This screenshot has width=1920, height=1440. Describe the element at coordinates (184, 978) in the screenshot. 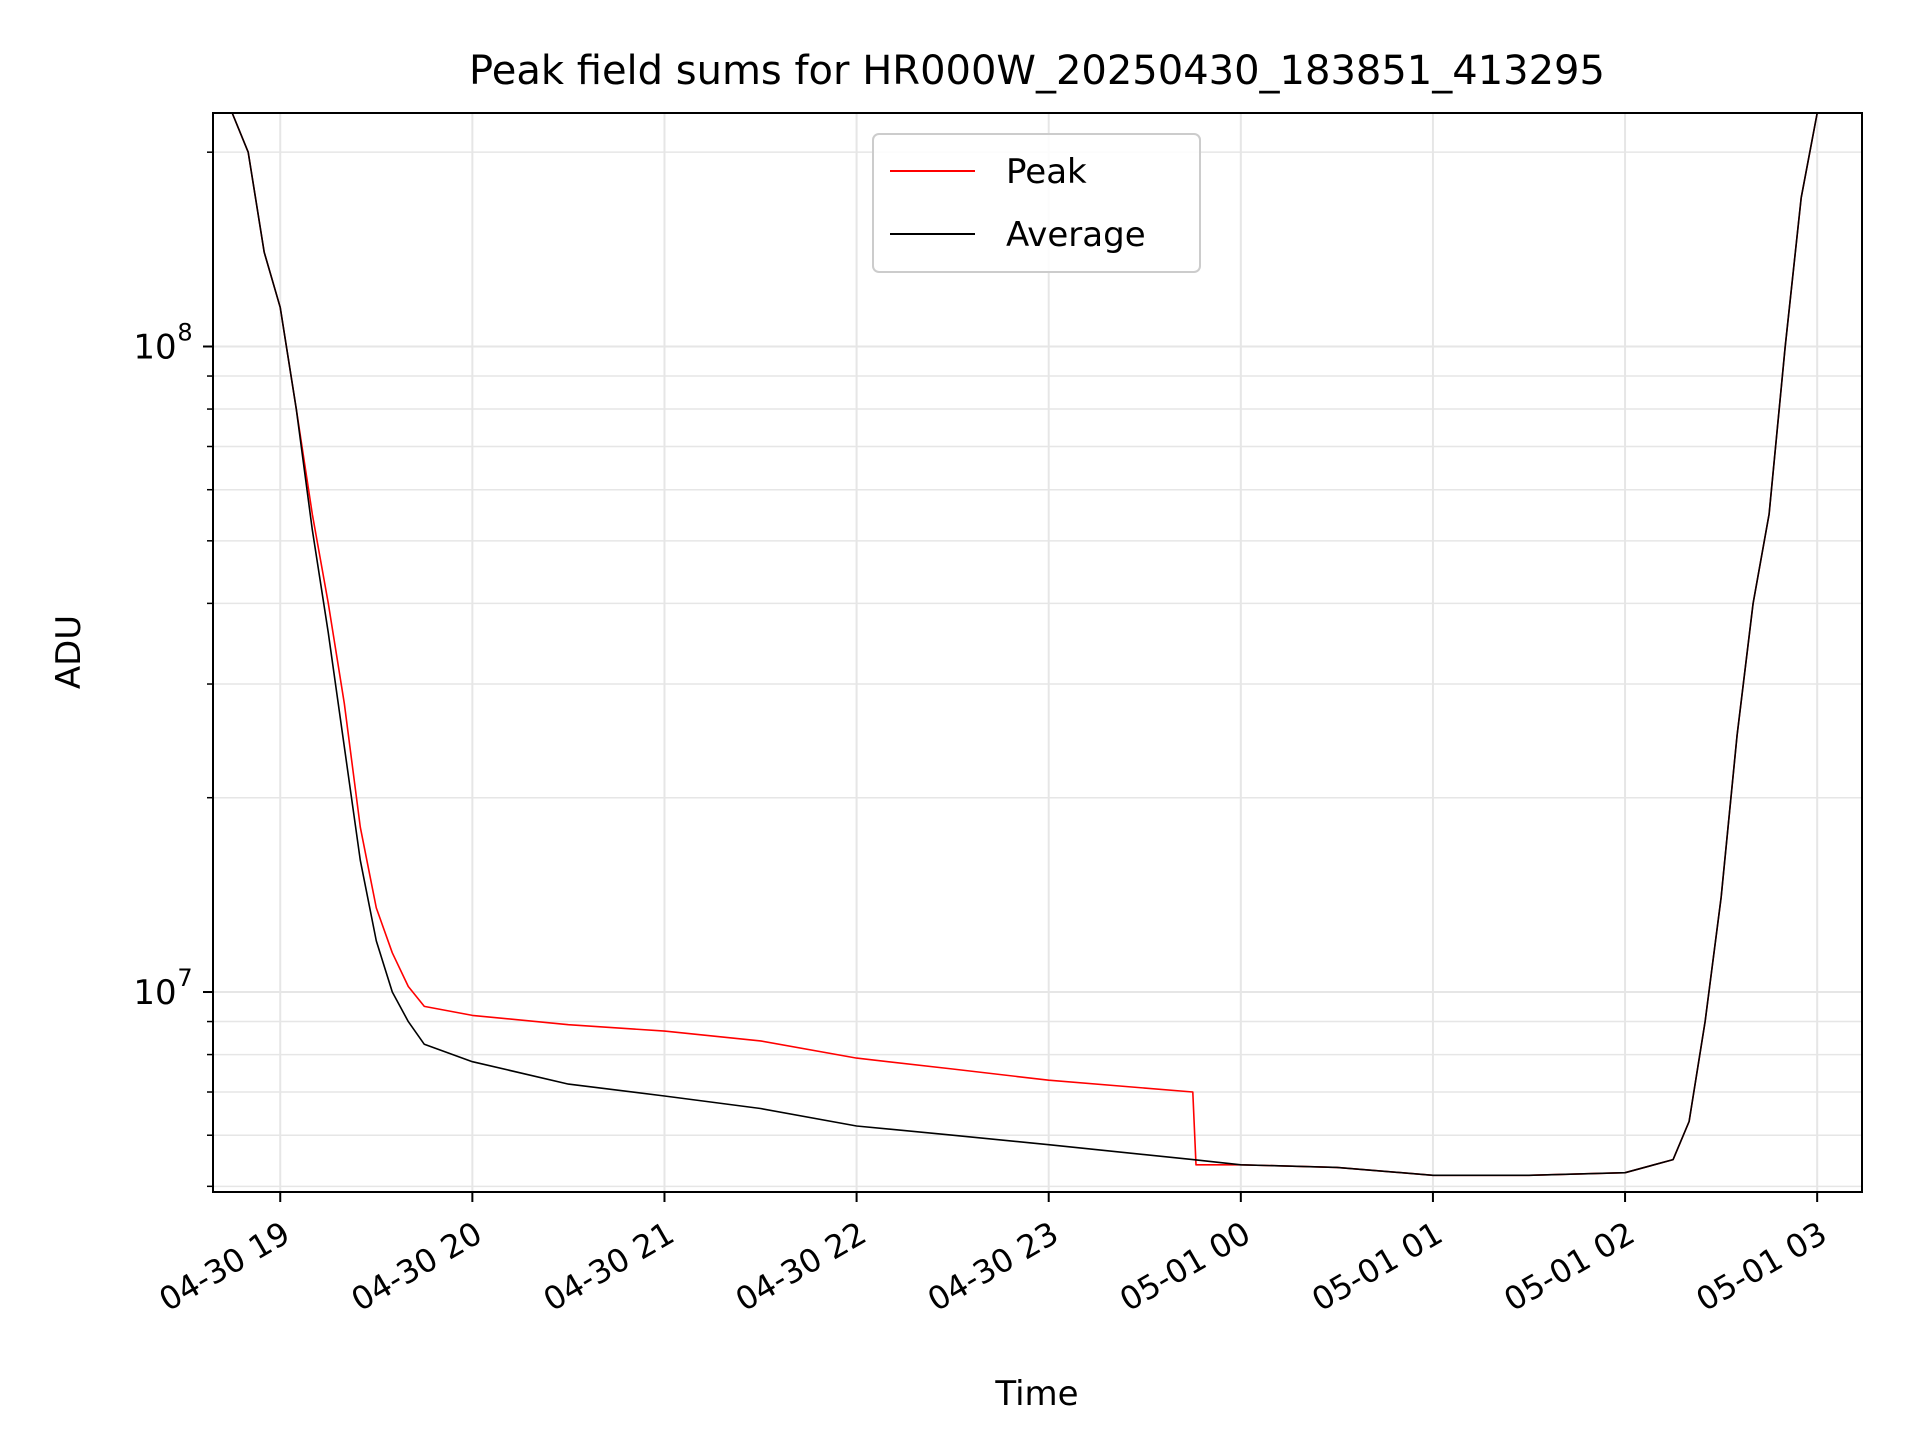

I see `y-tick-exponent: 7` at that location.